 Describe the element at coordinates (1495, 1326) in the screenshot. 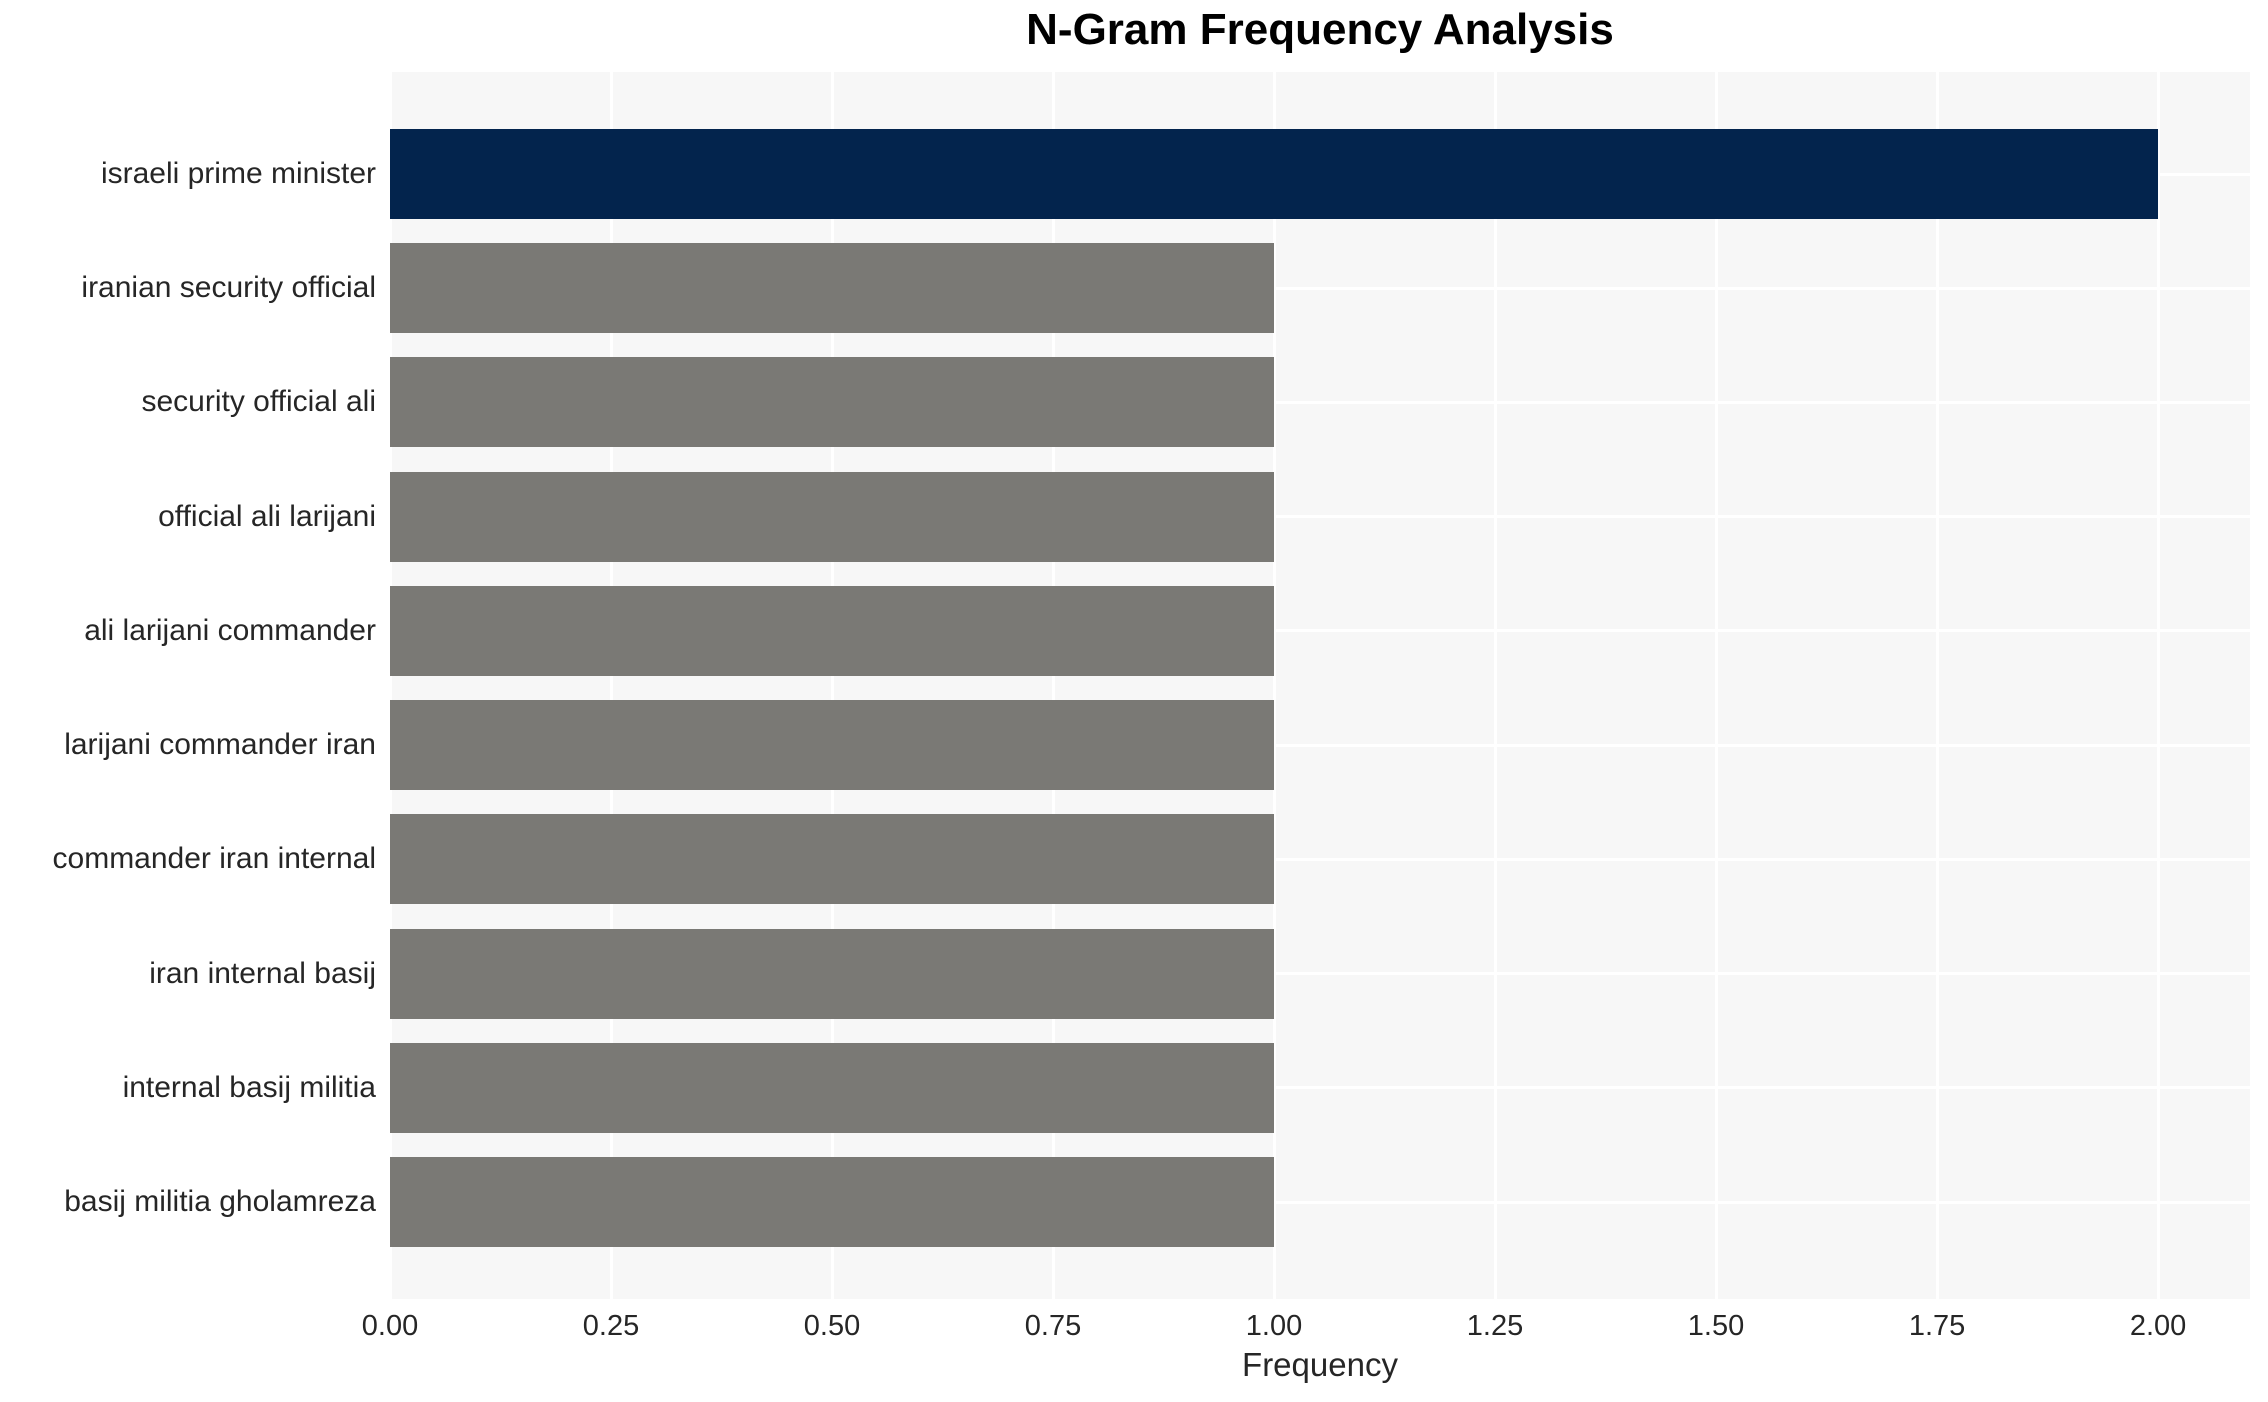

I see `x-tick-label: 1.25` at that location.